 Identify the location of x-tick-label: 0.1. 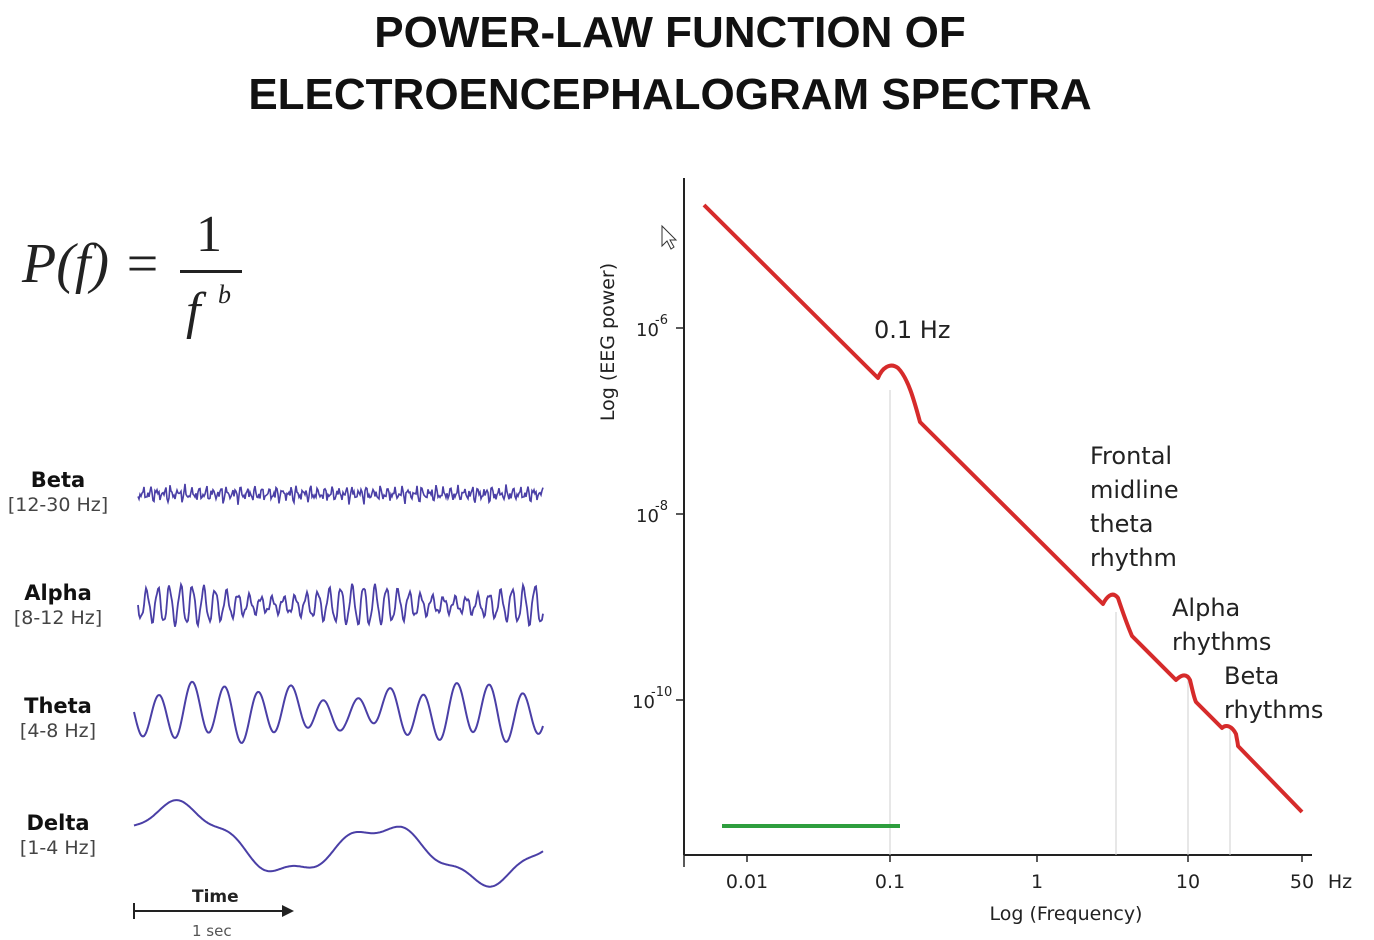
(890, 882).